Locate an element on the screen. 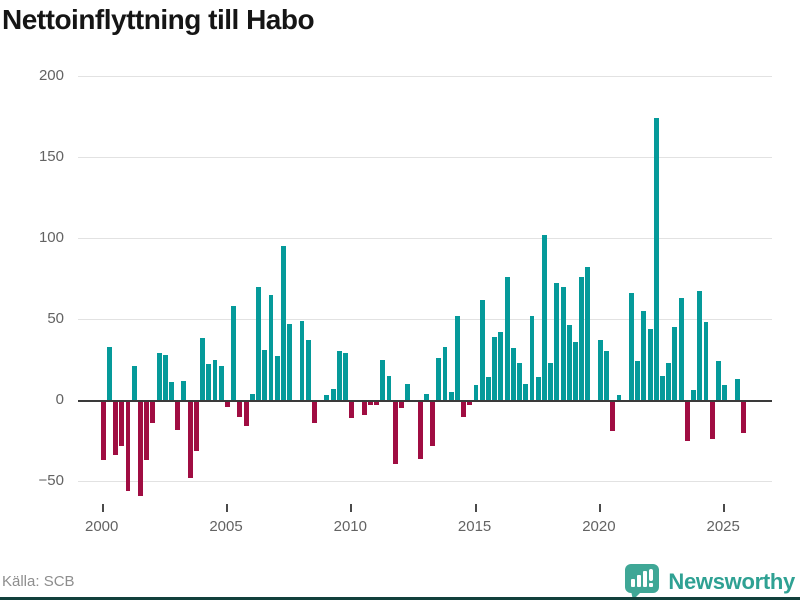  bar-2009Q1 is located at coordinates (327, 397).